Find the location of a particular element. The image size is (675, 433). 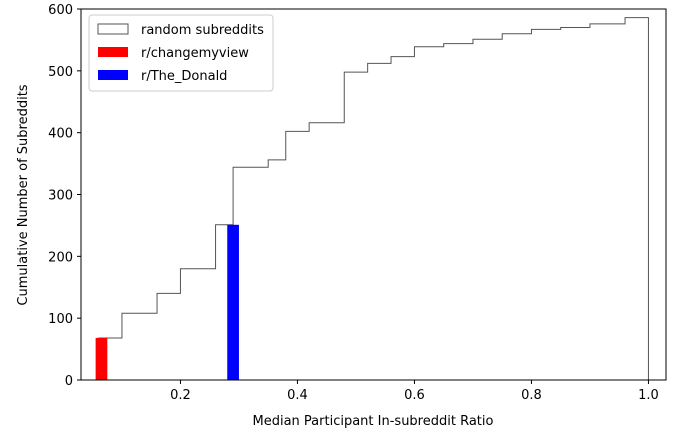

y-tick-label: 200 is located at coordinates (60, 257).